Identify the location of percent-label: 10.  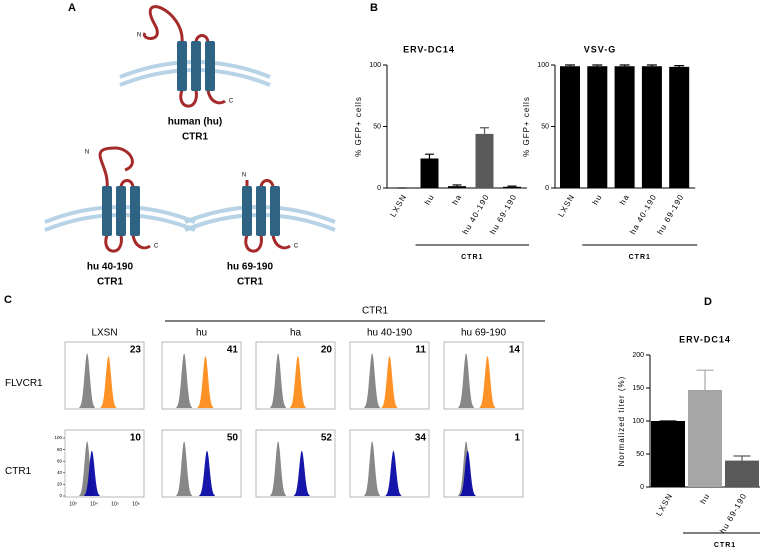
(136, 438).